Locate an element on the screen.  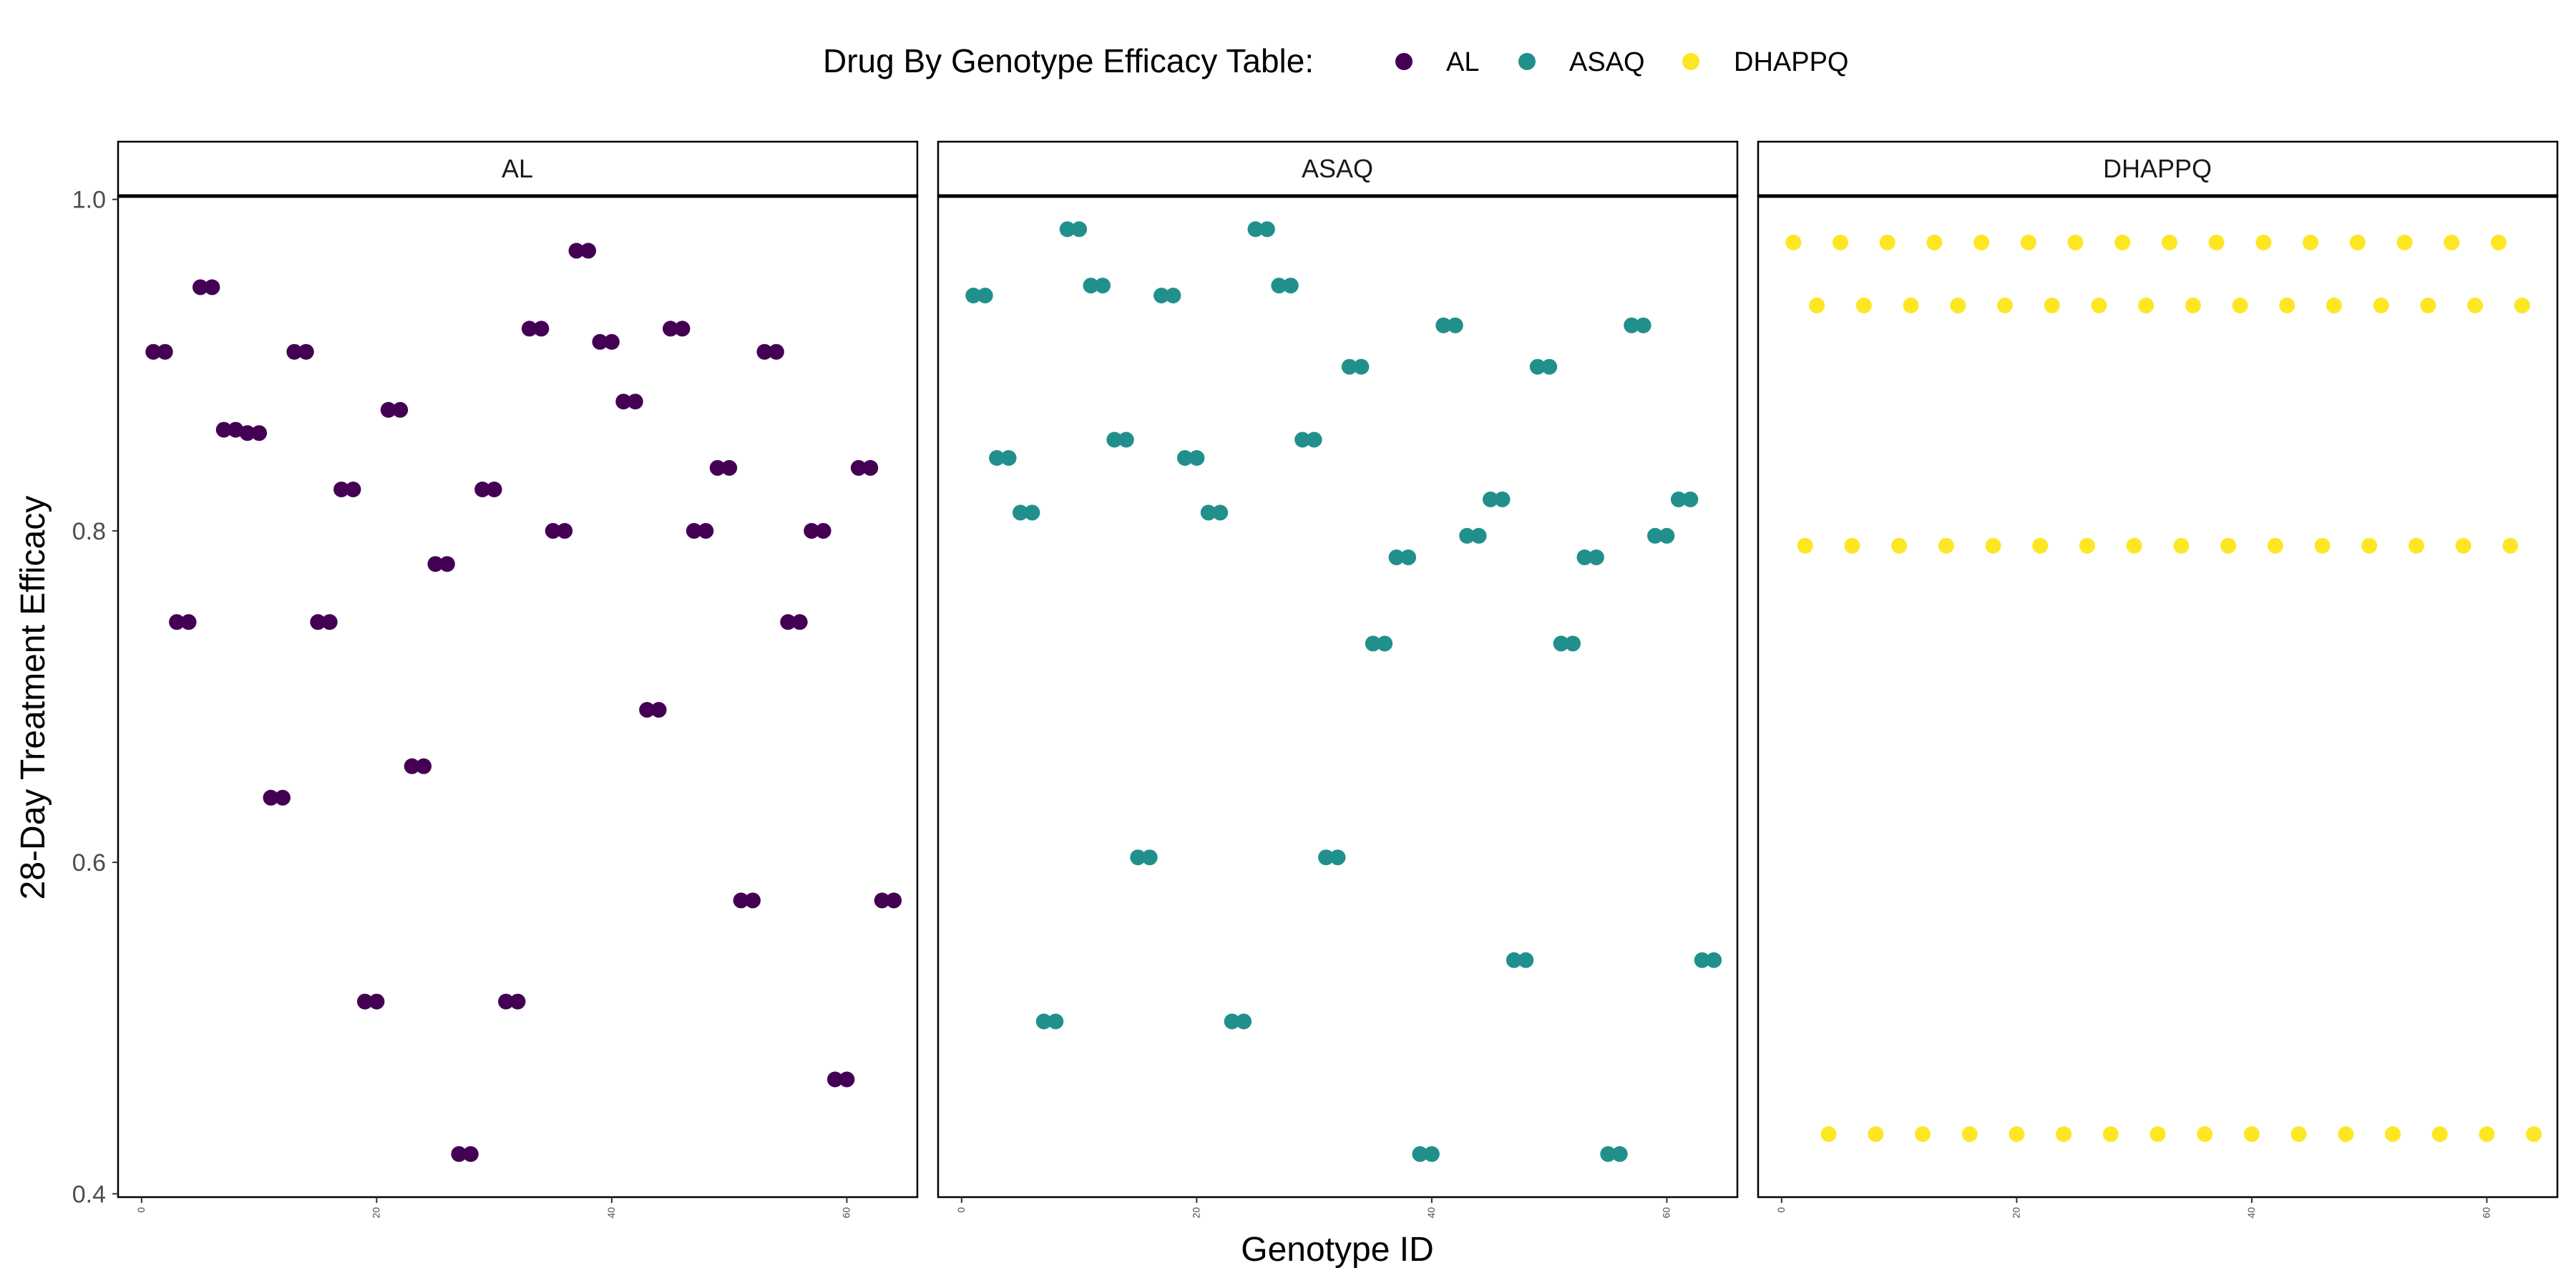
strip-label-asaq: ASAQ is located at coordinates (1337, 168).